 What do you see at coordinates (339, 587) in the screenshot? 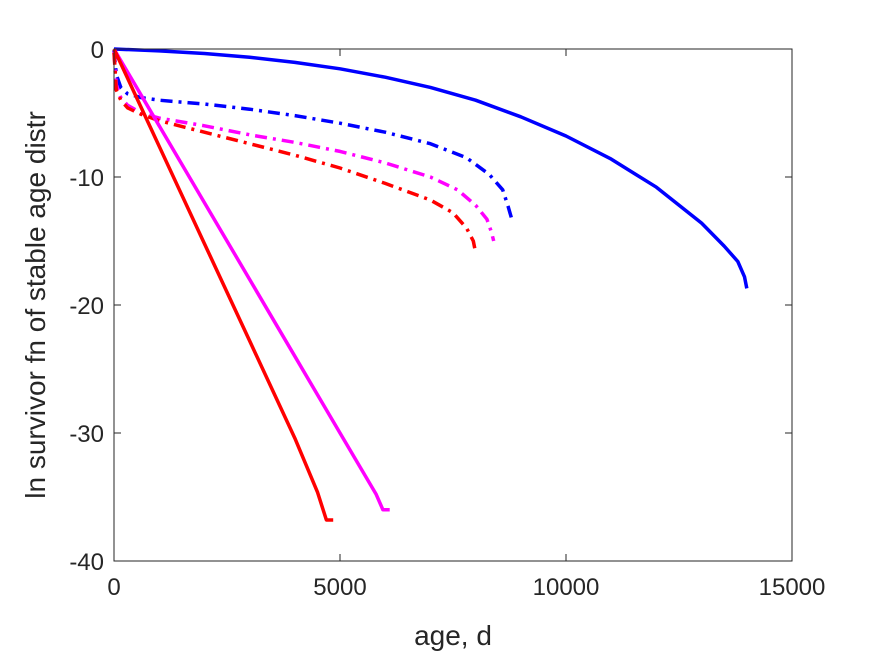
I see `x-tick-label: 5000` at bounding box center [339, 587].